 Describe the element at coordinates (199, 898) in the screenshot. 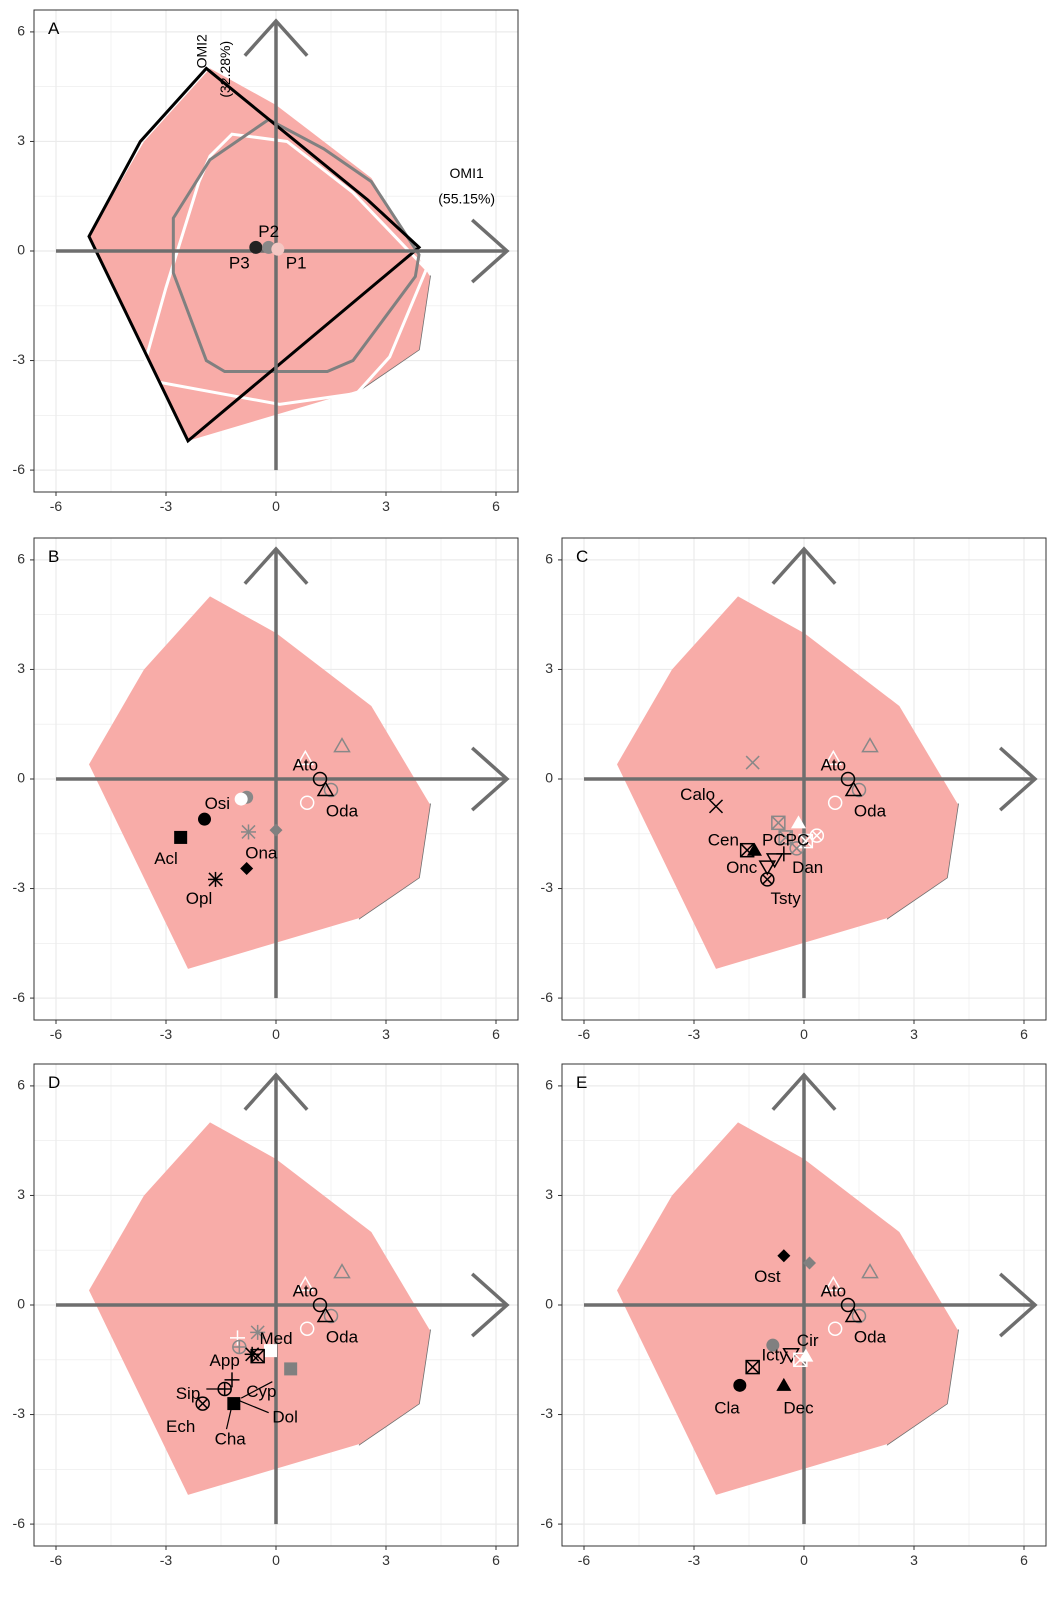

I see `point-label: Opl` at that location.